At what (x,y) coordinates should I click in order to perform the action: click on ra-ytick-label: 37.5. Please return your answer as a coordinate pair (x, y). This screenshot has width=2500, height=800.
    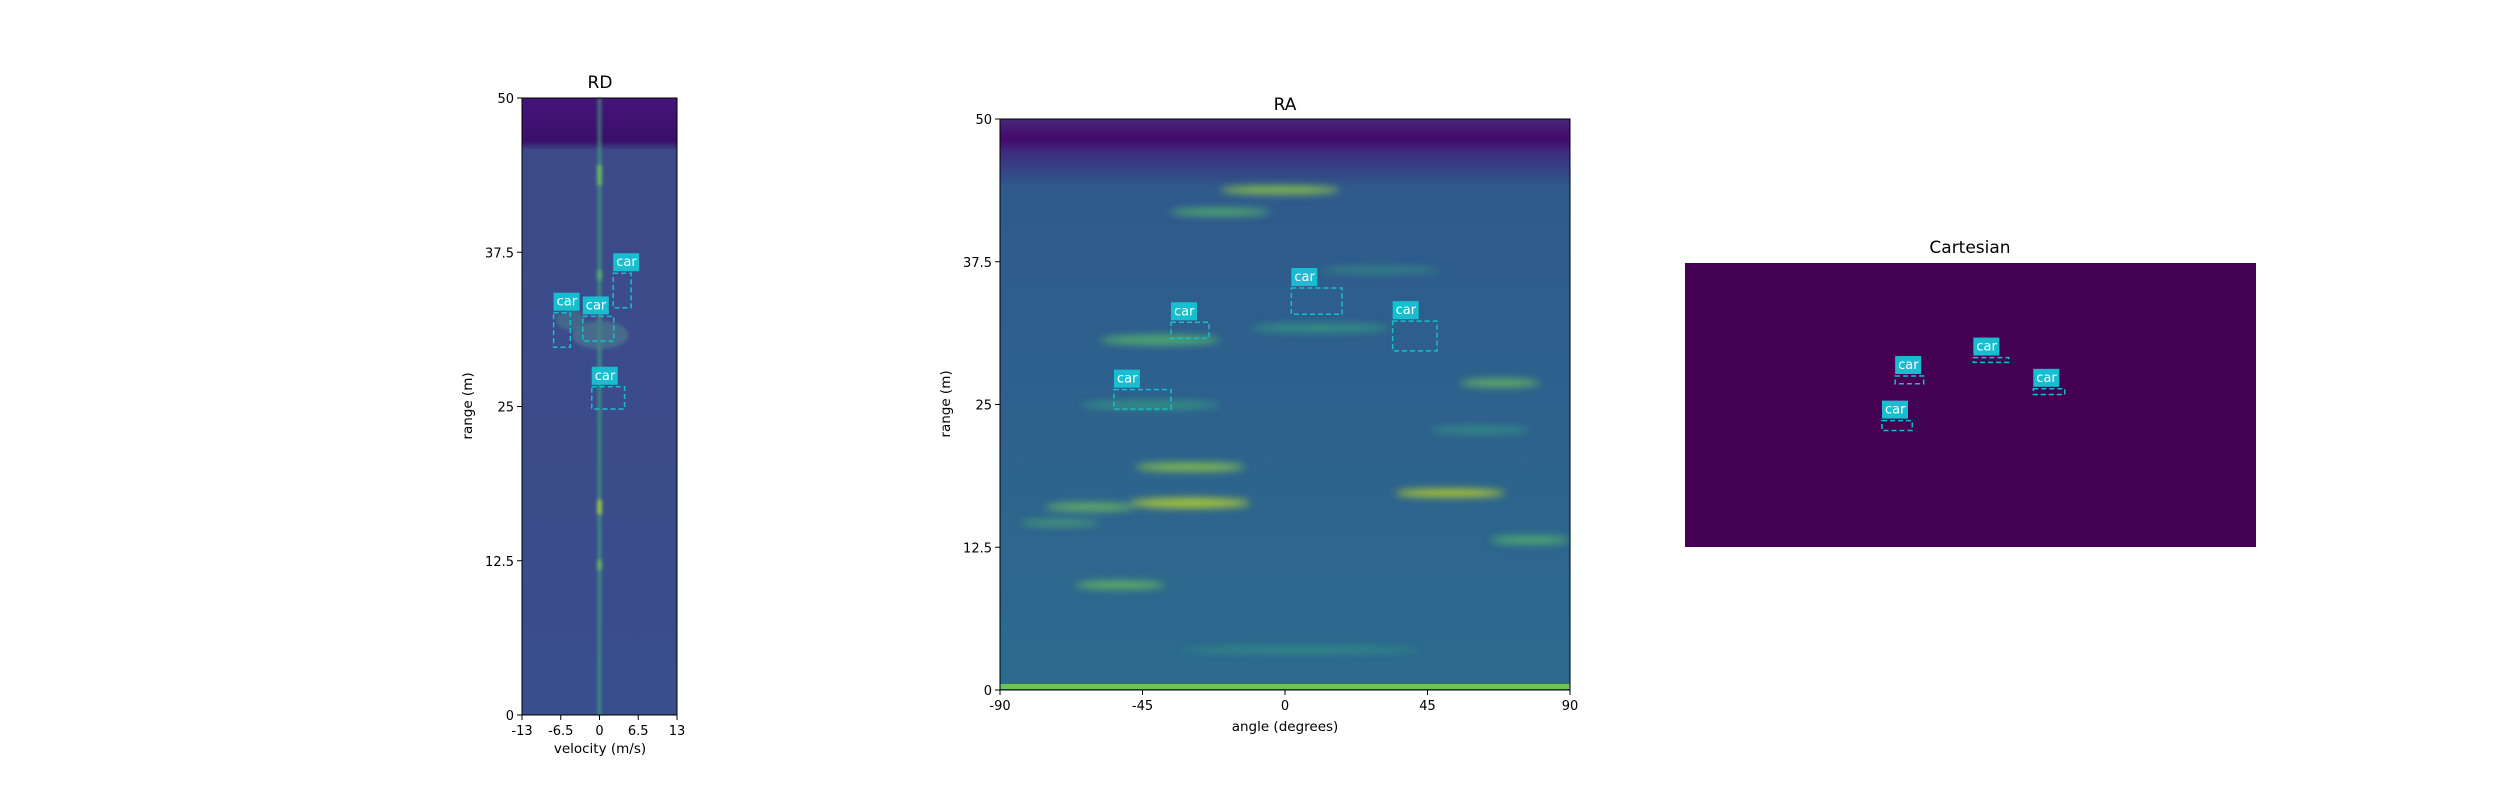
    Looking at the image, I should click on (977, 263).